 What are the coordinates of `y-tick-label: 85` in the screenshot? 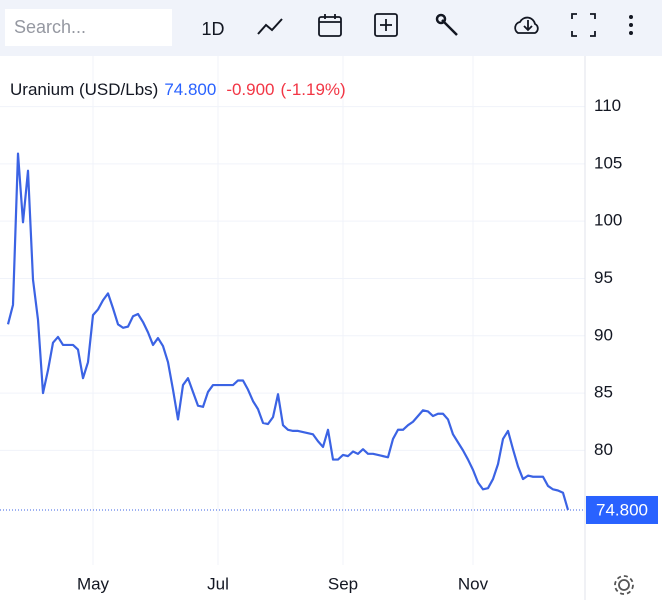 It's located at (603, 392).